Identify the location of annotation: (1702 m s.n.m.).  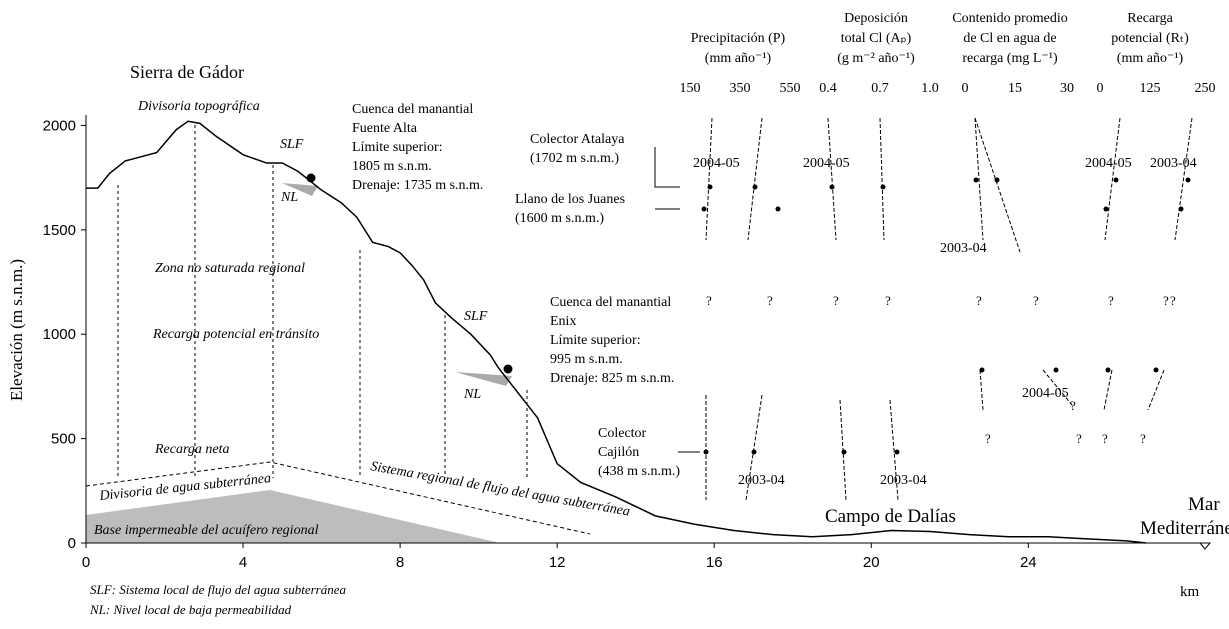
(574, 158).